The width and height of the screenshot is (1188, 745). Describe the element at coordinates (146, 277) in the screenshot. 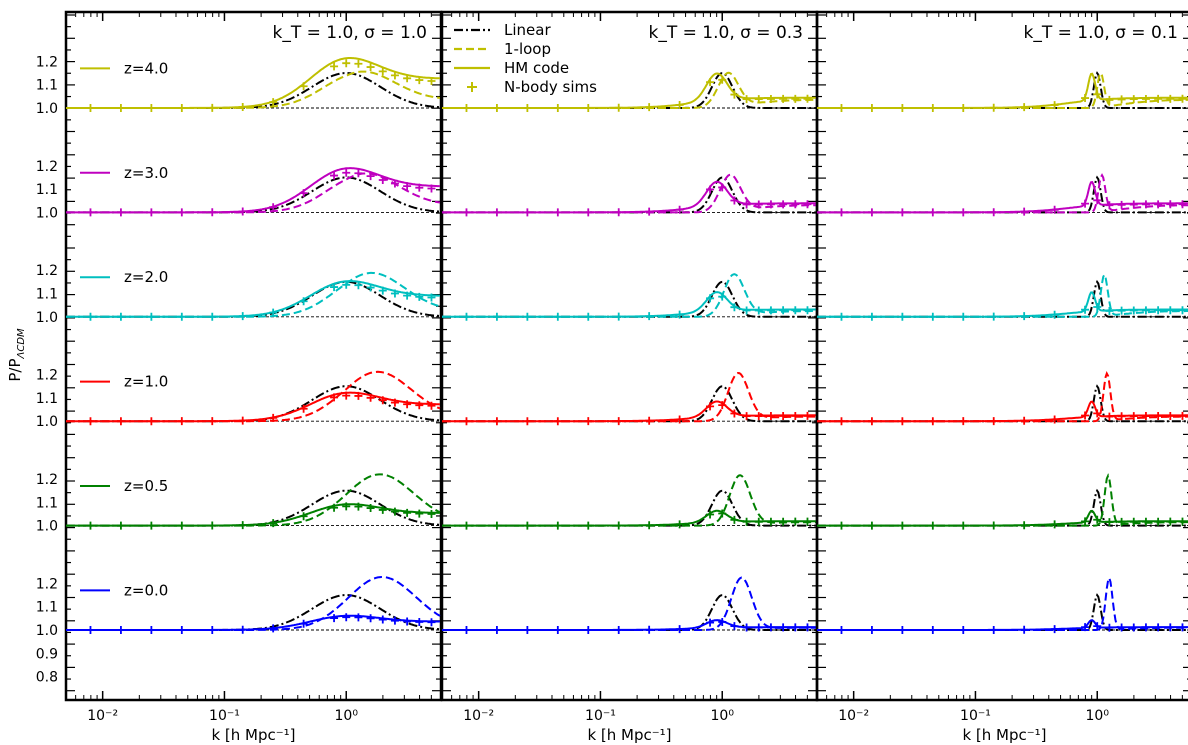

I see `redshift-label: z=2.0` at that location.